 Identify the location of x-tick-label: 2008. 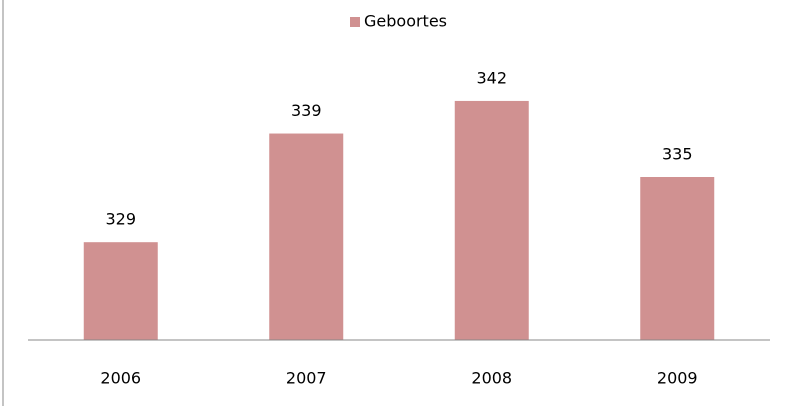
(491, 378).